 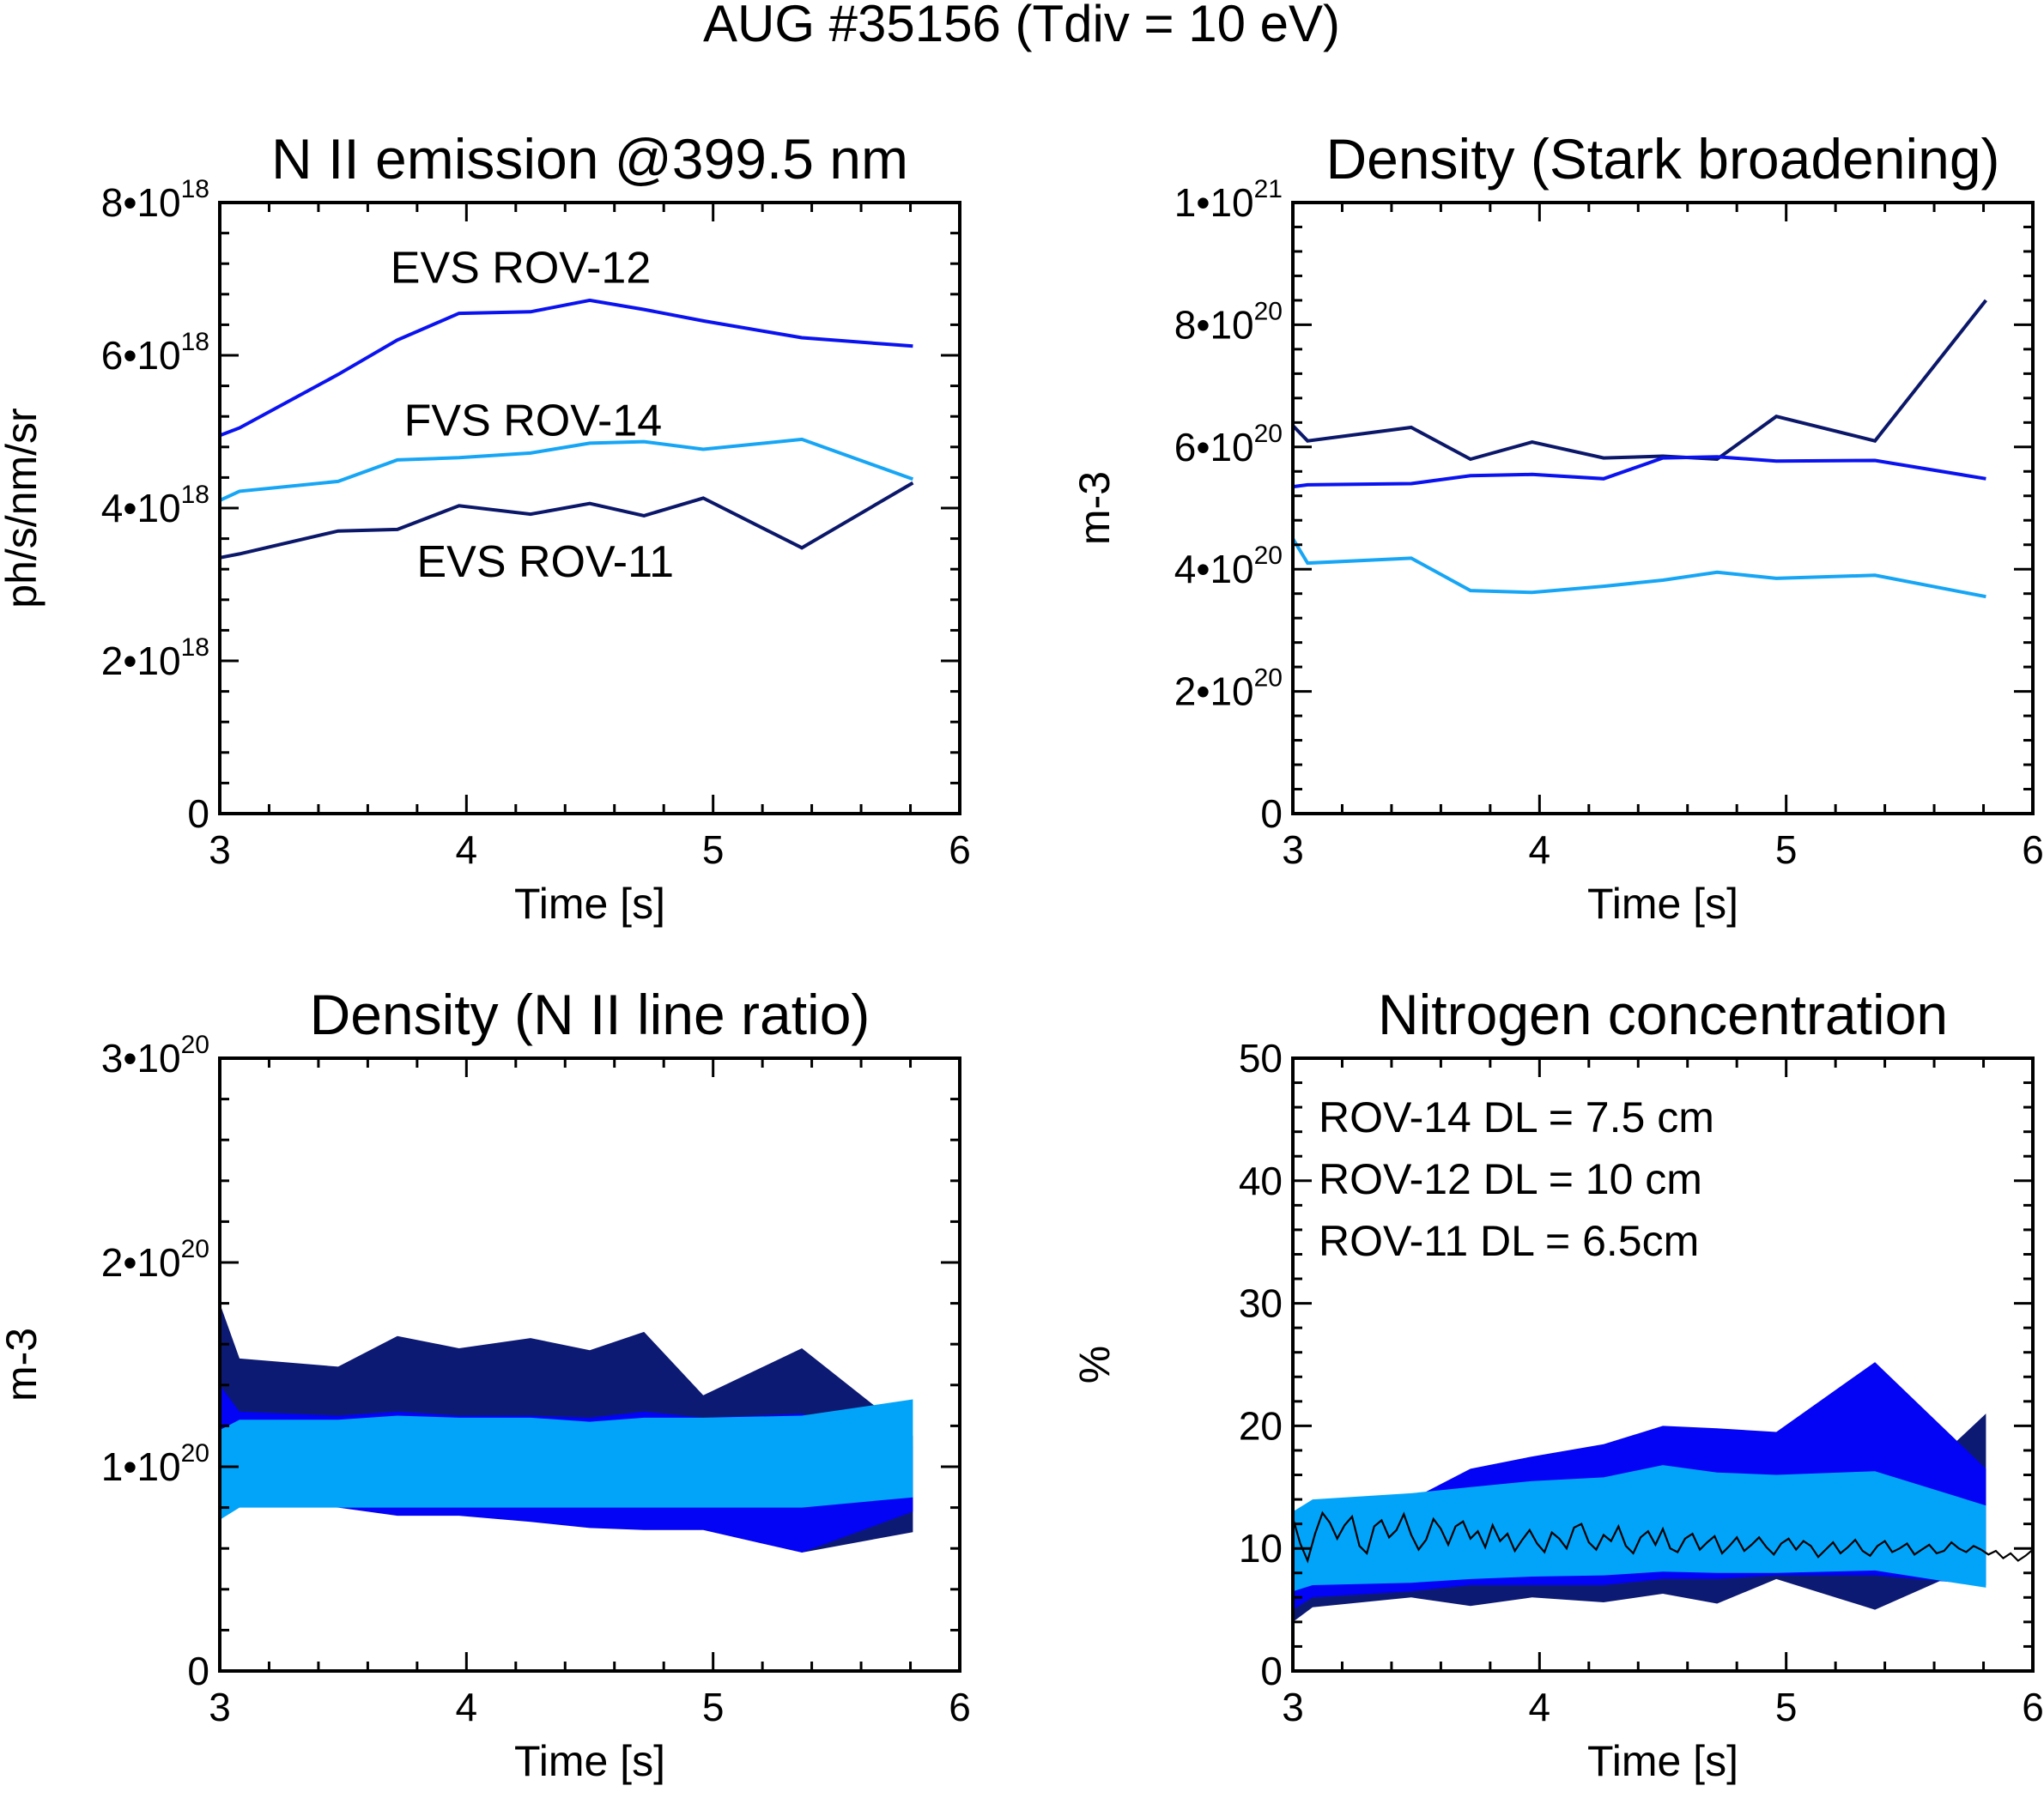 What do you see at coordinates (155, 1464) in the screenshot?
I see `y-tick-label: 1•1020` at bounding box center [155, 1464].